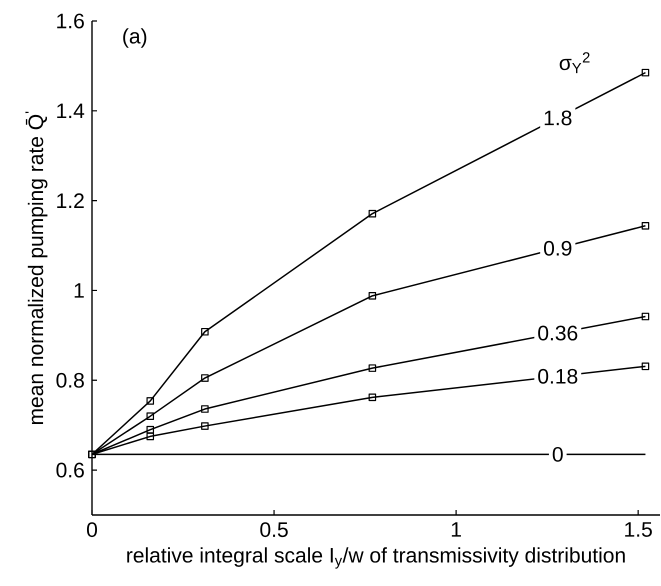 This screenshot has height=586, width=661. What do you see at coordinates (70, 470) in the screenshot?
I see `y-tick-label: 0.6` at bounding box center [70, 470].